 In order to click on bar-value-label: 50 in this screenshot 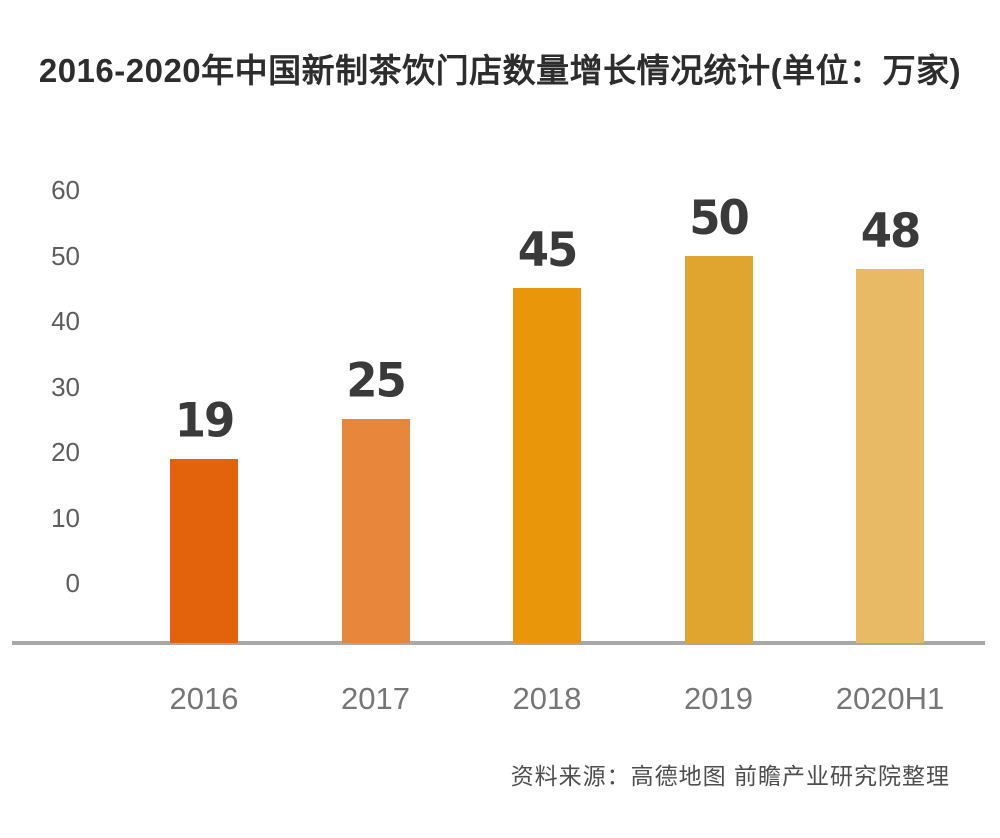, I will do `click(719, 217)`.